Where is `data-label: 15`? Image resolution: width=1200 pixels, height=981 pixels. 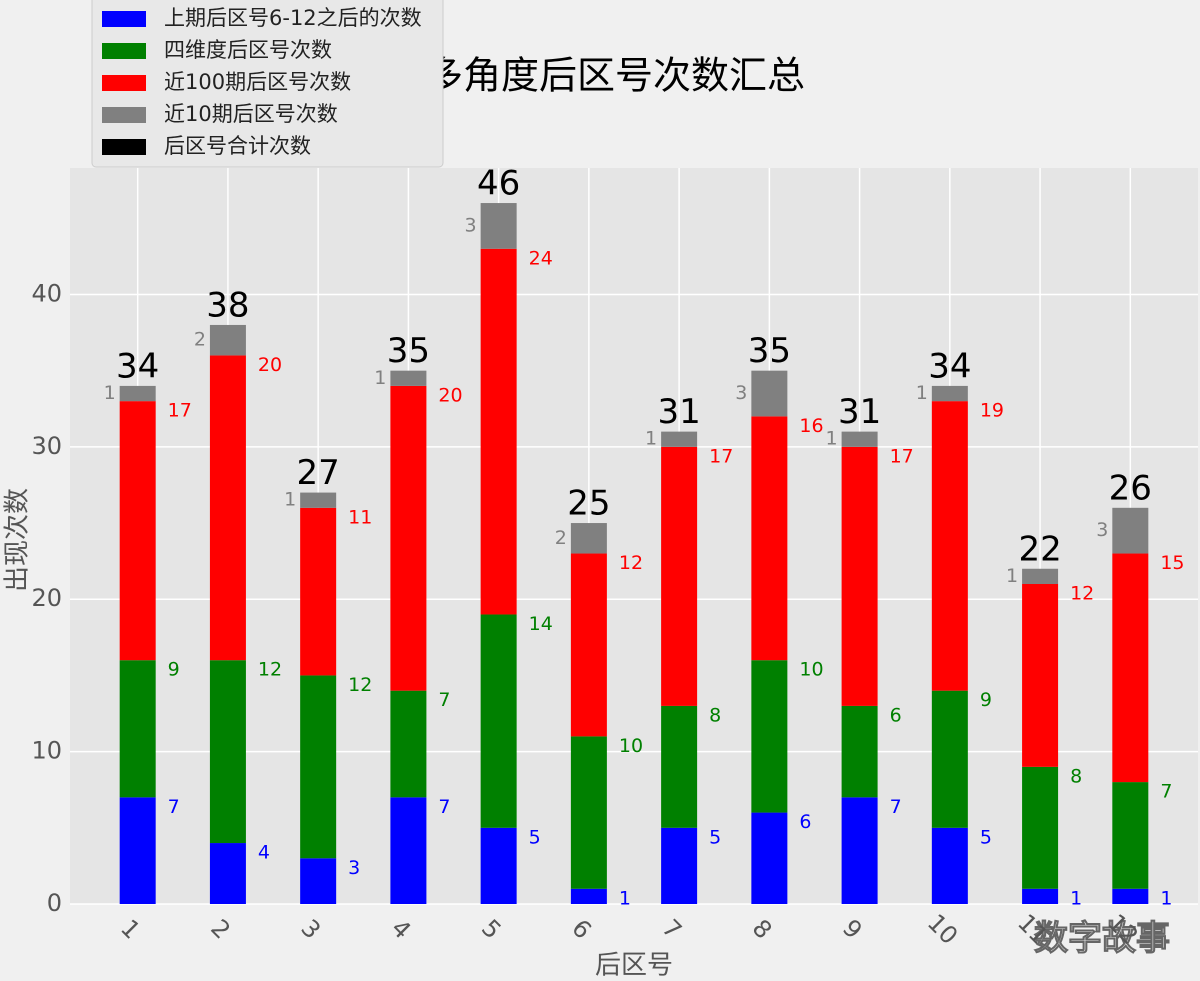
data-label: 15 is located at coordinates (1172, 563).